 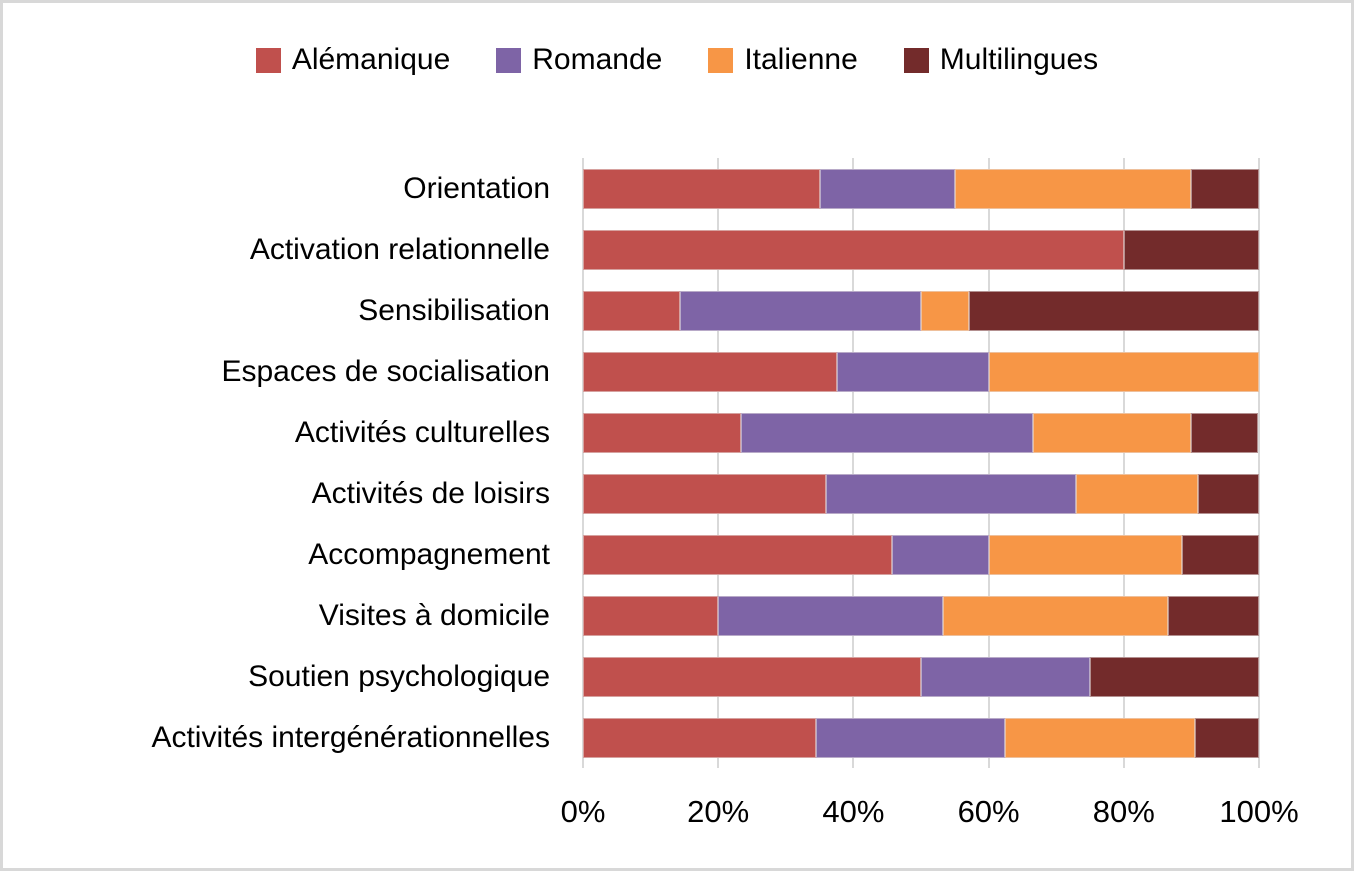 What do you see at coordinates (583, 811) in the screenshot?
I see `x-axis-tick-label: 0%` at bounding box center [583, 811].